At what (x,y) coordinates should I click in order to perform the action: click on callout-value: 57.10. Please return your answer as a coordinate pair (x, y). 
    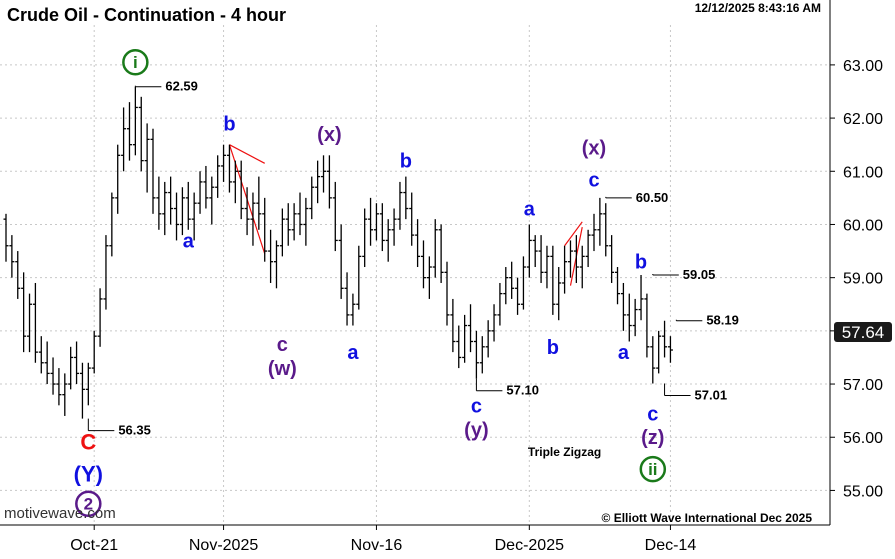
    Looking at the image, I should click on (522, 390).